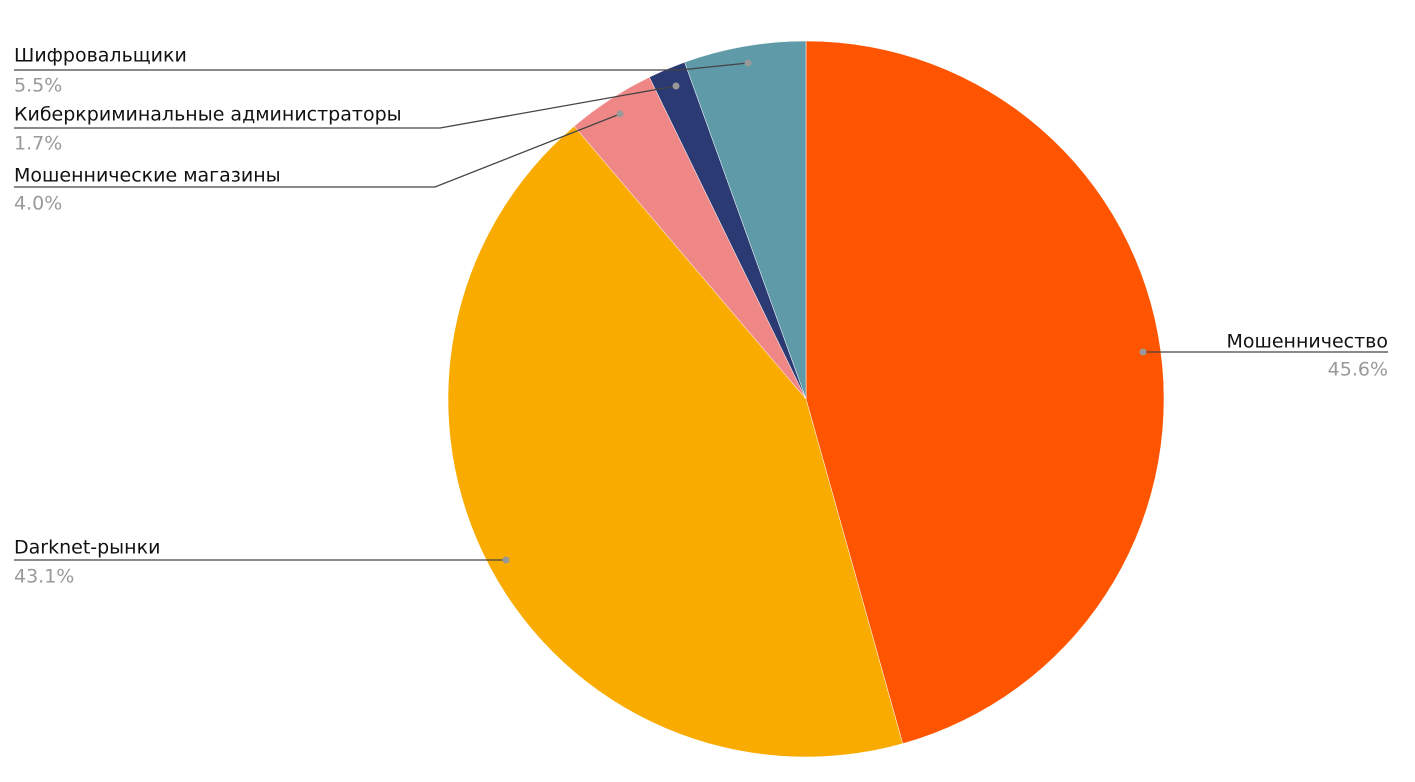 The image size is (1415, 782). I want to click on slice-value: 1.7%, so click(38, 144).